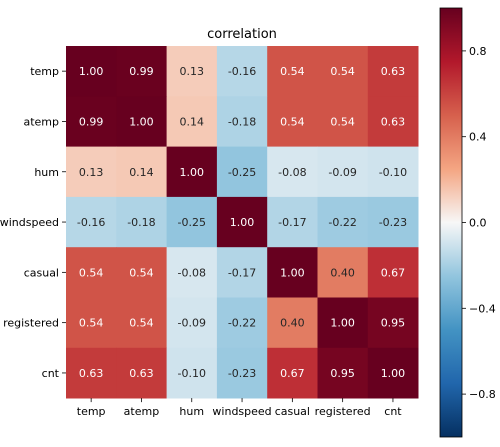  I want to click on x-tick-label: cnt, so click(393, 411).